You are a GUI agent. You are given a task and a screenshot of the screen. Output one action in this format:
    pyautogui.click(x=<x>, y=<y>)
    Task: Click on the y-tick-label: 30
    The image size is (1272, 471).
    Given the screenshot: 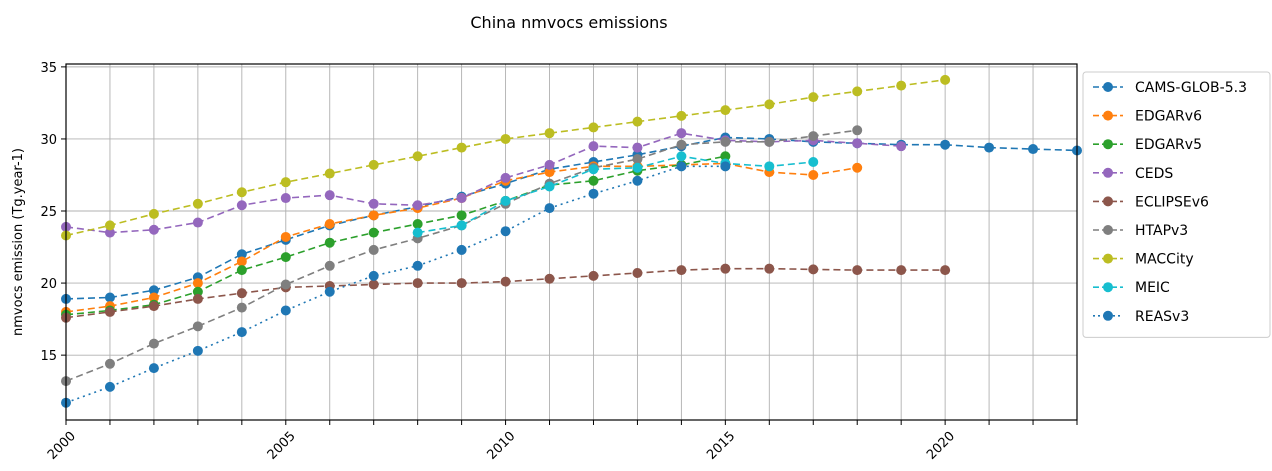 What is the action you would take?
    pyautogui.click(x=48, y=140)
    